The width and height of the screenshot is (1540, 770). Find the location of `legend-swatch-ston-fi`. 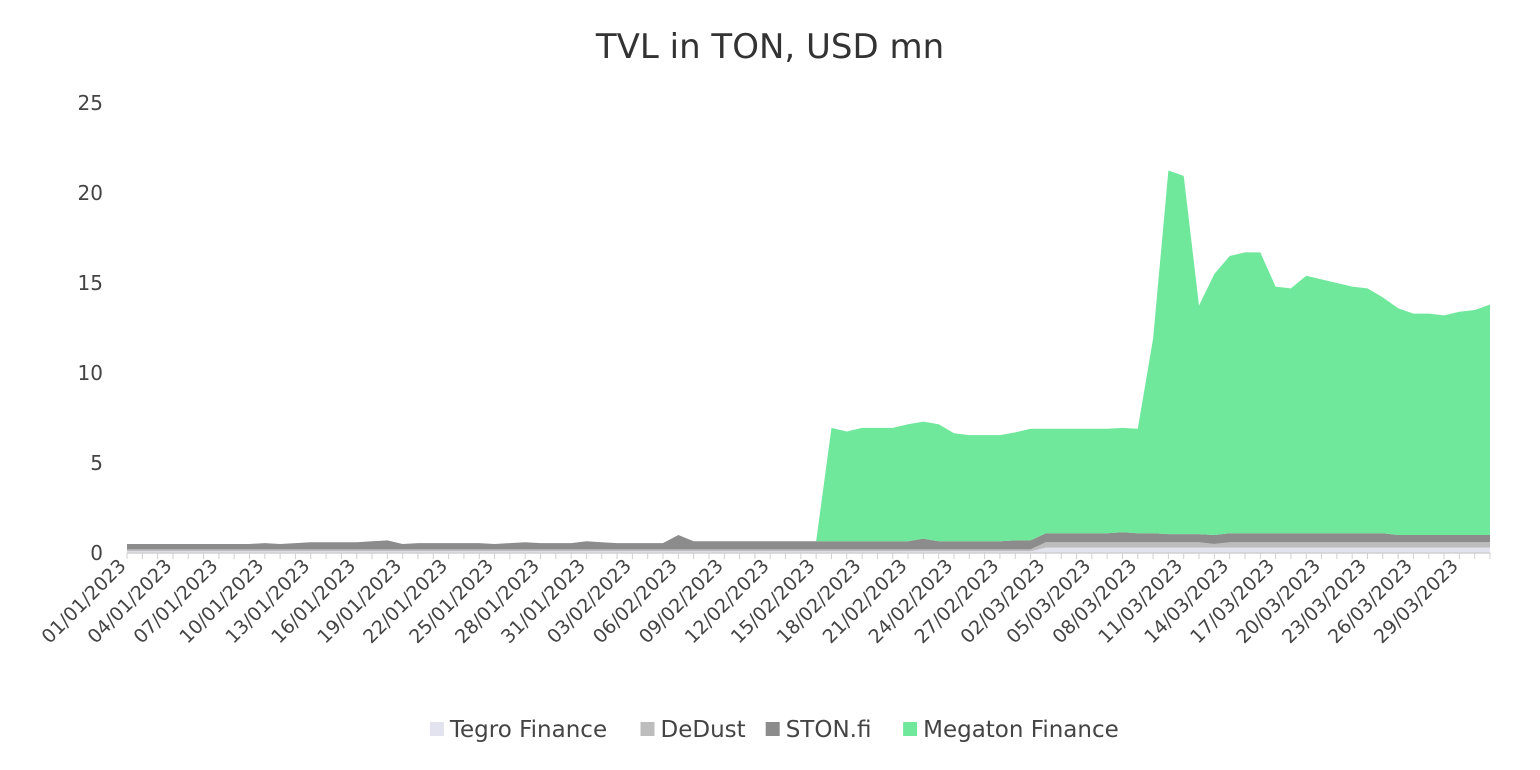

legend-swatch-ston-fi is located at coordinates (772, 729).